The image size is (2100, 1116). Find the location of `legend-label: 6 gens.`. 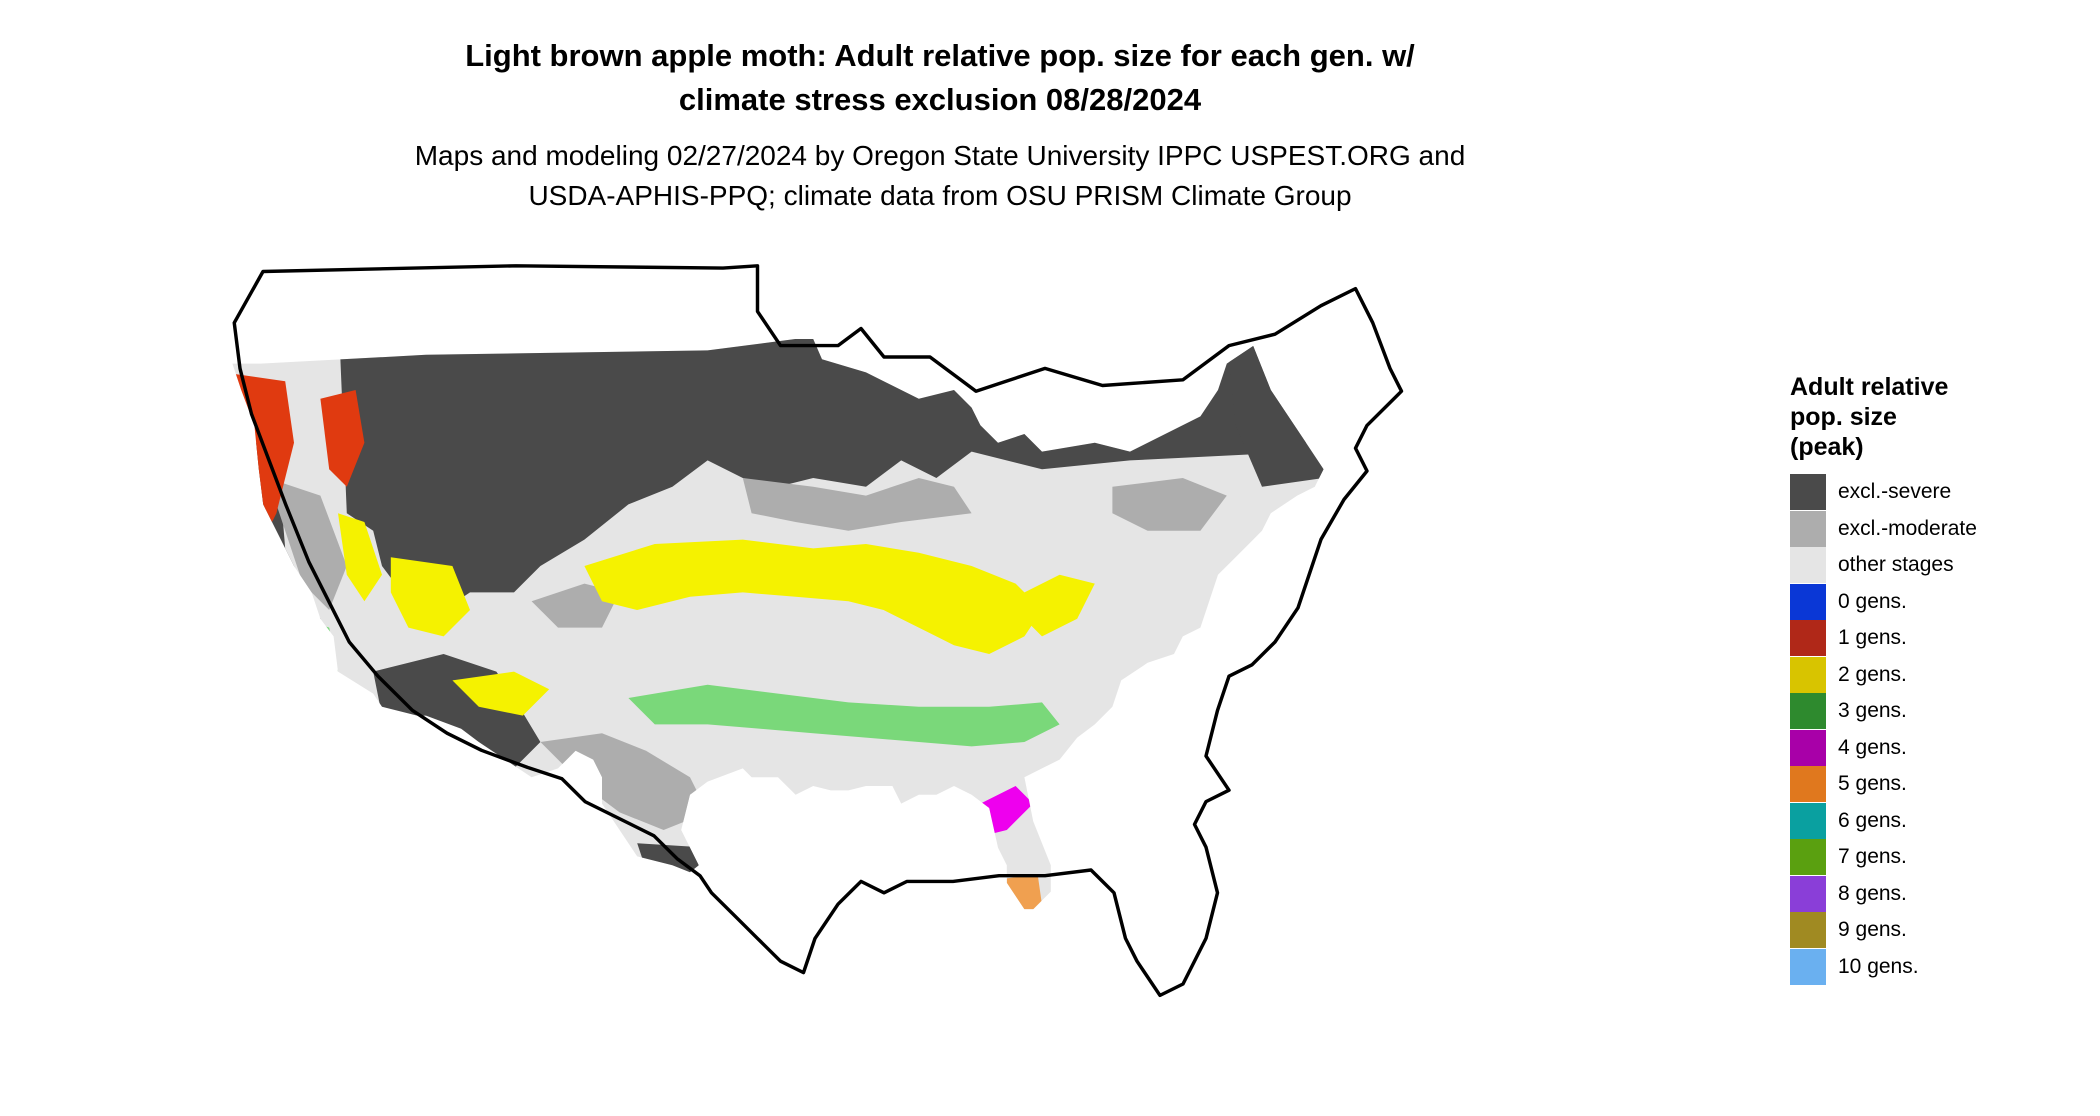

legend-label: 6 gens. is located at coordinates (1872, 820).